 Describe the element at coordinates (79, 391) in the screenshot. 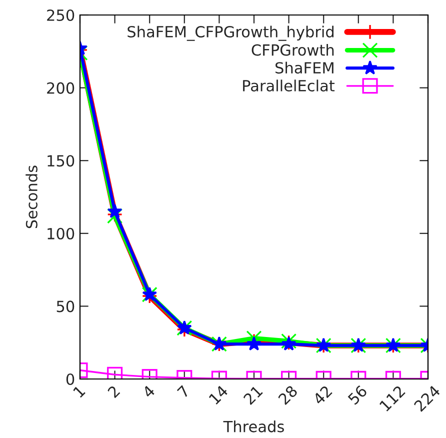

I see `x-tick-label: 1` at that location.